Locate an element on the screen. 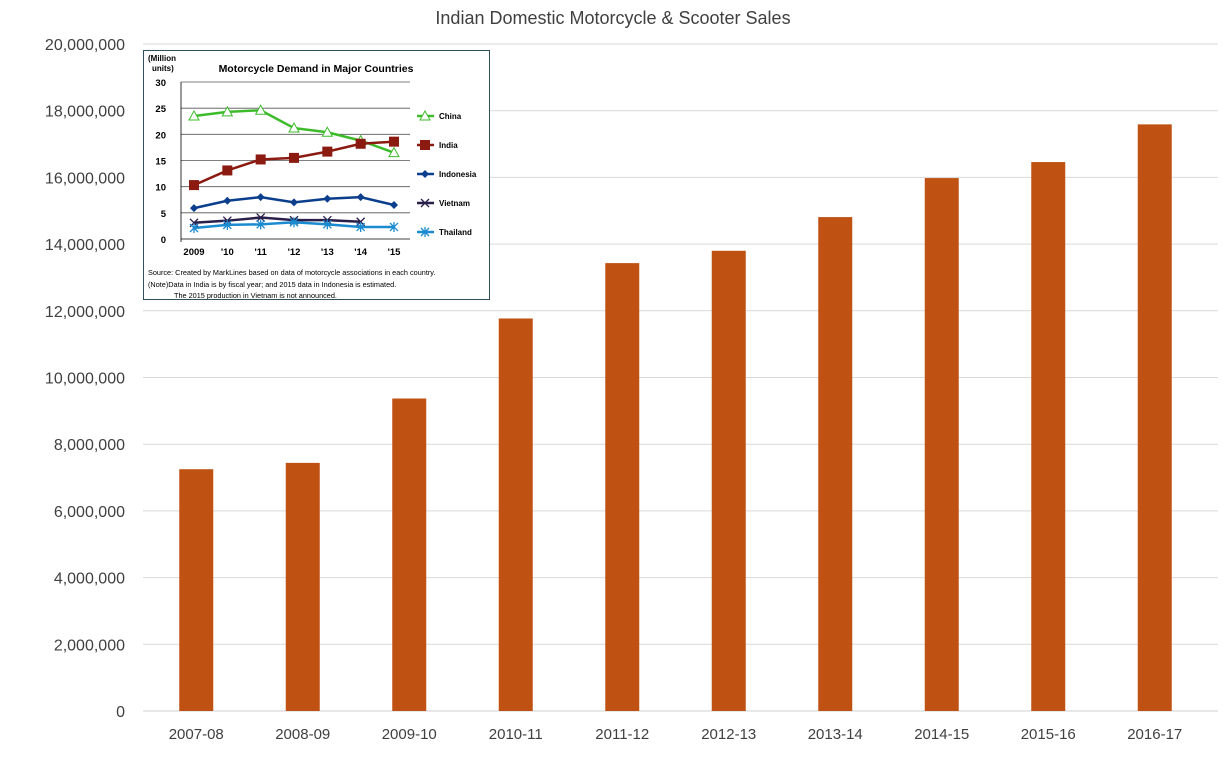  legend-label: India is located at coordinates (448, 145).